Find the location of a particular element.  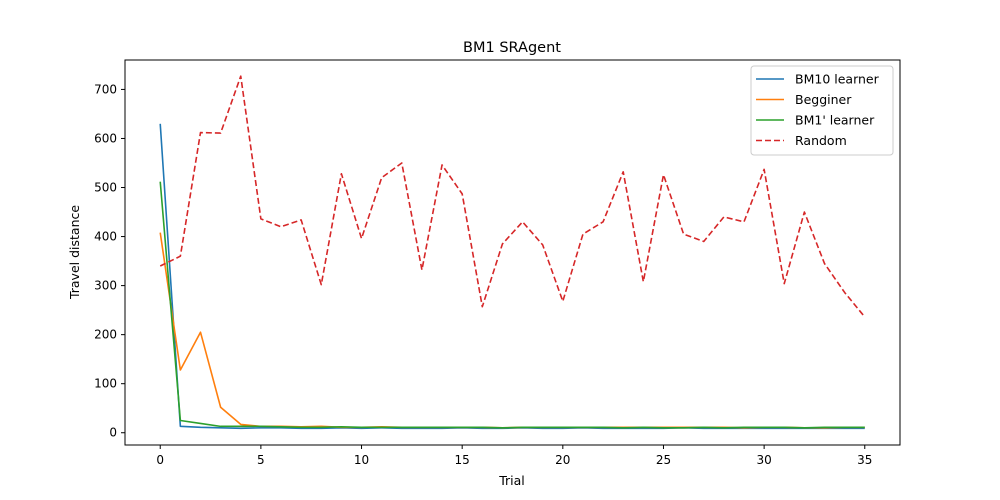

y-tick-label: 600 is located at coordinates (105, 138).